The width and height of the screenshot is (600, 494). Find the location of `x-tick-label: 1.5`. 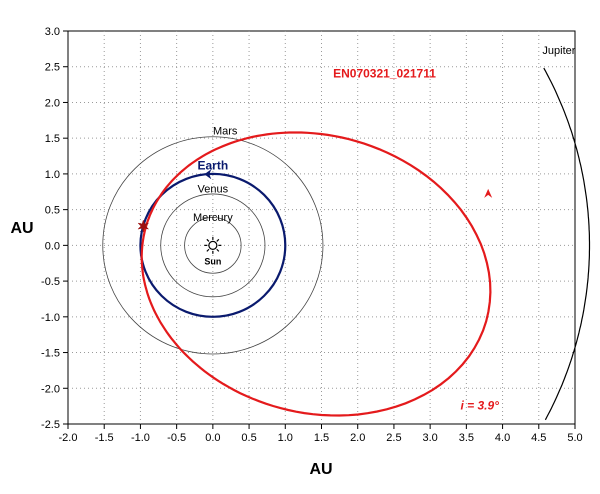

x-tick-label: 1.5 is located at coordinates (321, 438).